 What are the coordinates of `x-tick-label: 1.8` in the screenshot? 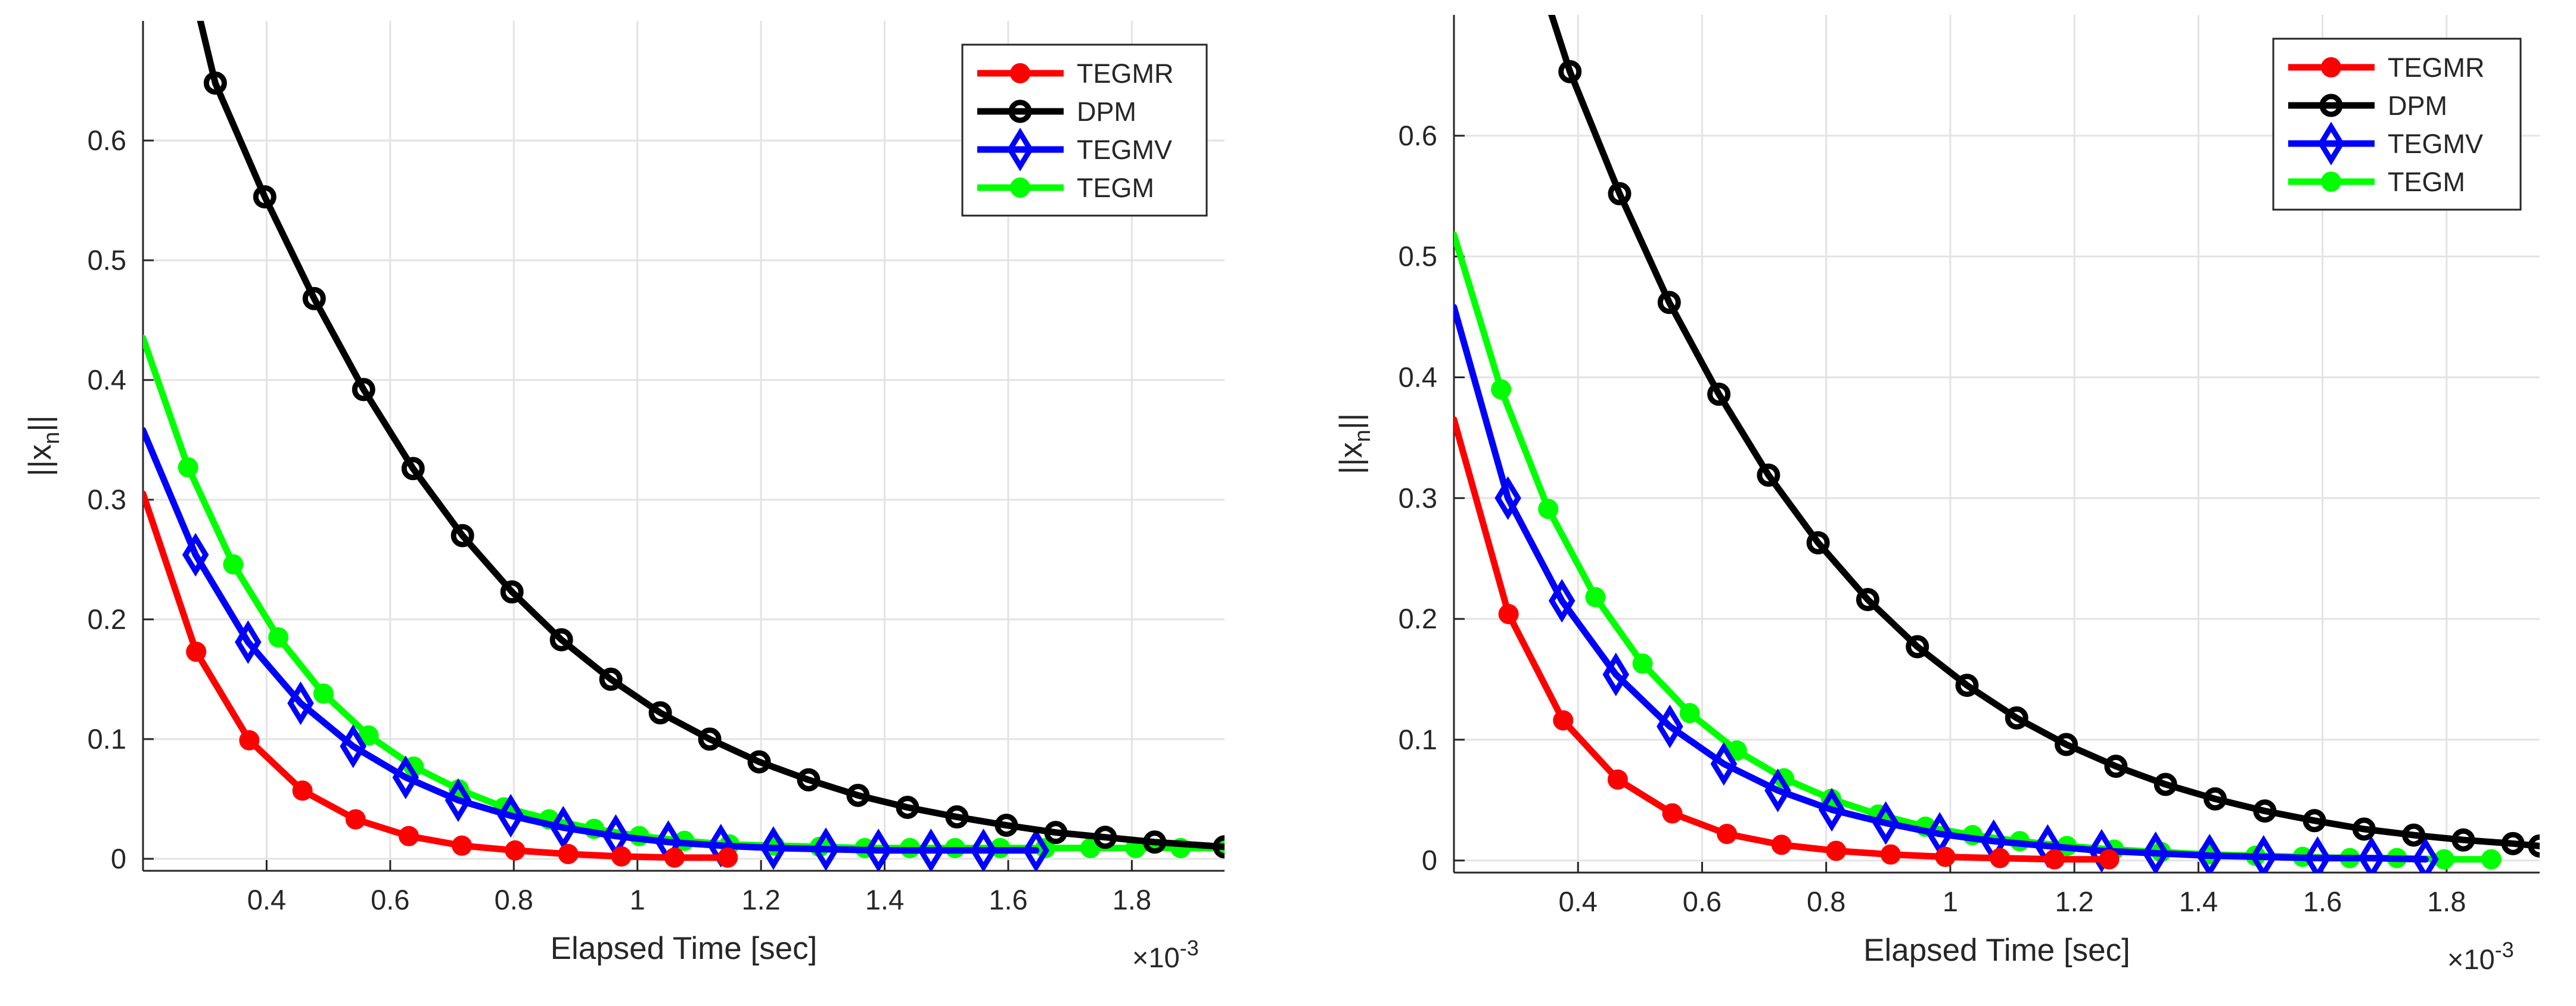 It's located at (2446, 902).